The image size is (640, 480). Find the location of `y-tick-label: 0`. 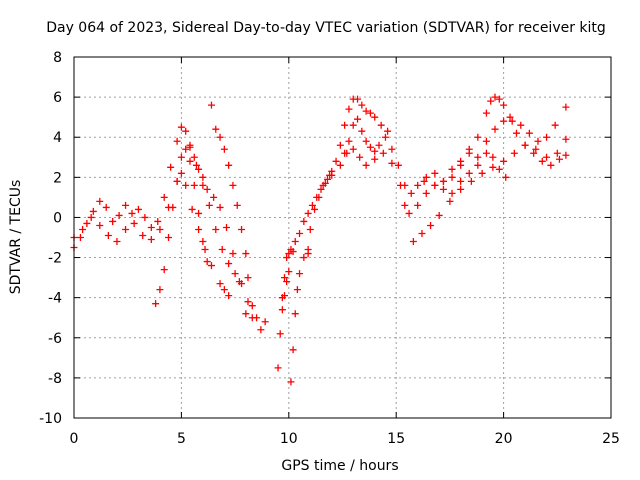

y-tick-label: 0 is located at coordinates (57, 218).